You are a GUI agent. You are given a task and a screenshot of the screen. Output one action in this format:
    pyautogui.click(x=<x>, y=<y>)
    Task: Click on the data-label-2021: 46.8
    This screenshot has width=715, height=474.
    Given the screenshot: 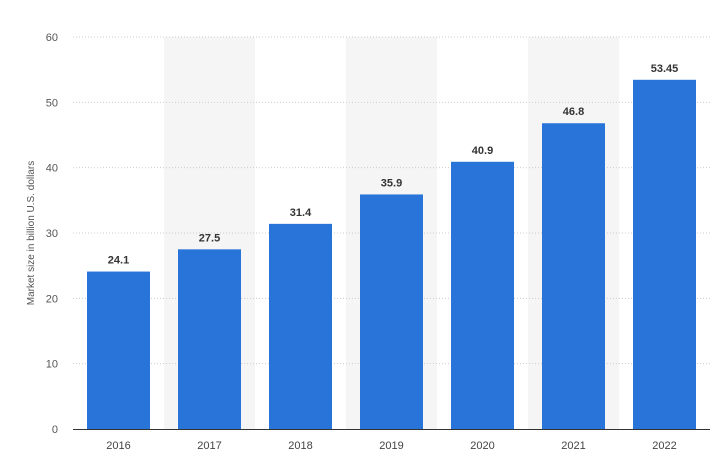 What is the action you would take?
    pyautogui.click(x=573, y=112)
    